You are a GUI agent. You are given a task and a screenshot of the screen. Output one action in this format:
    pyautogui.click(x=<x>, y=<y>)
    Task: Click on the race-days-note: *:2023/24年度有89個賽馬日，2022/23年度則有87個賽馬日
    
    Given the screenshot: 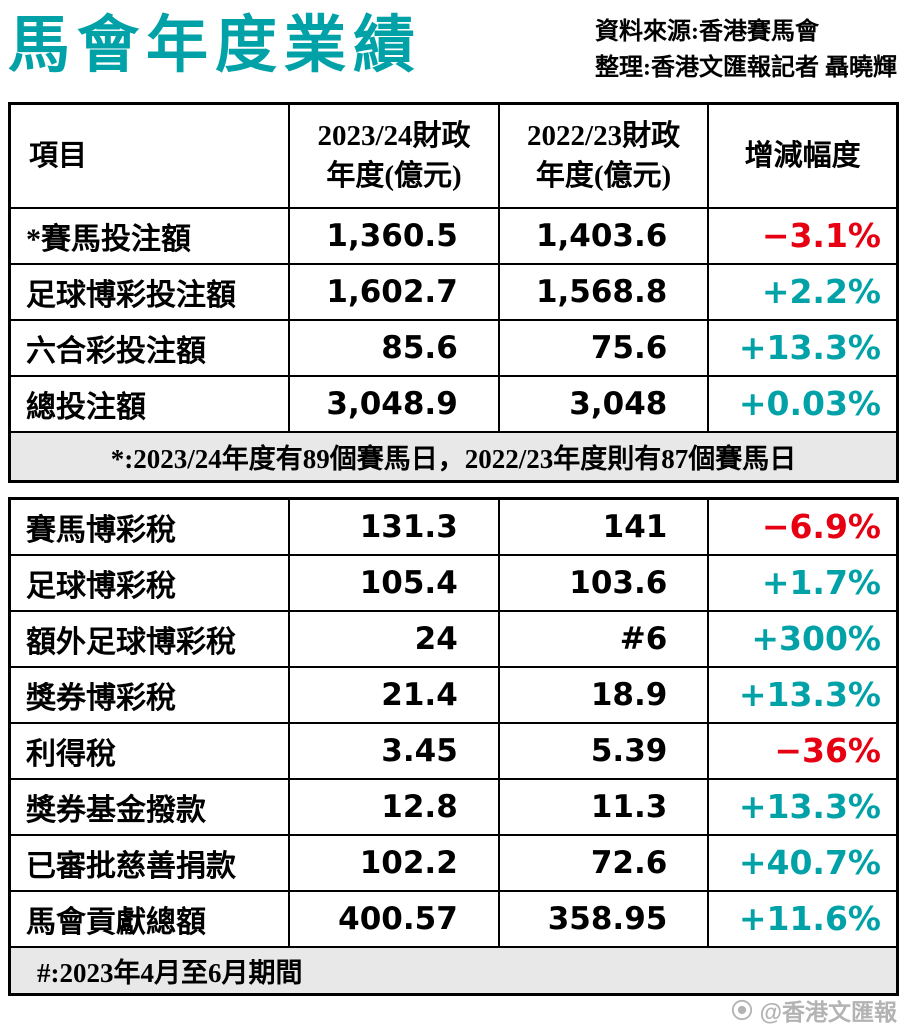 What is the action you would take?
    pyautogui.click(x=453, y=456)
    